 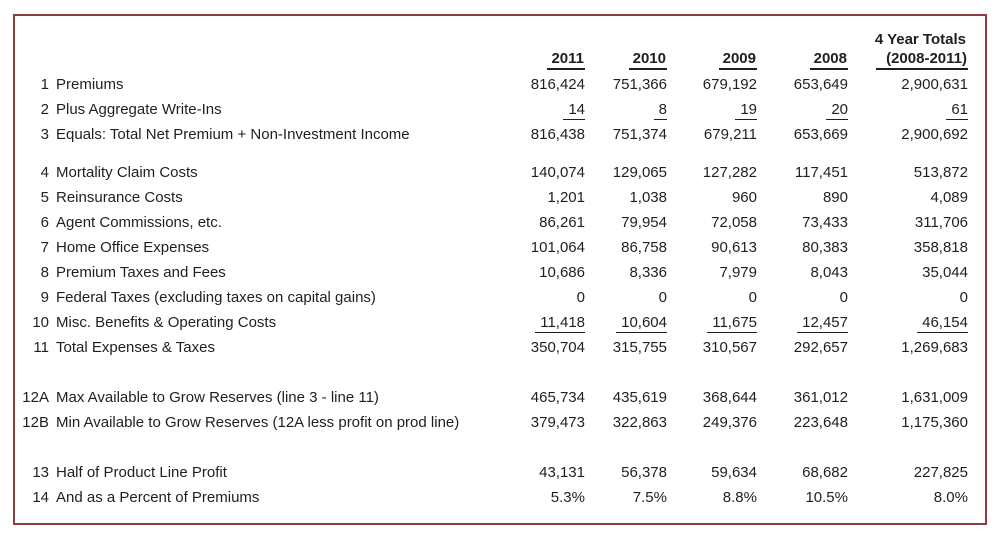 I want to click on value-cell: 72,058, so click(x=734, y=222).